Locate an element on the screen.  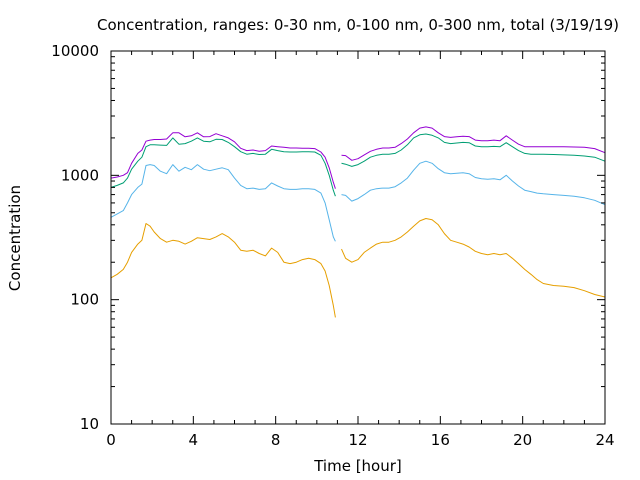
y-tick-label: 10 is located at coordinates (89, 424).